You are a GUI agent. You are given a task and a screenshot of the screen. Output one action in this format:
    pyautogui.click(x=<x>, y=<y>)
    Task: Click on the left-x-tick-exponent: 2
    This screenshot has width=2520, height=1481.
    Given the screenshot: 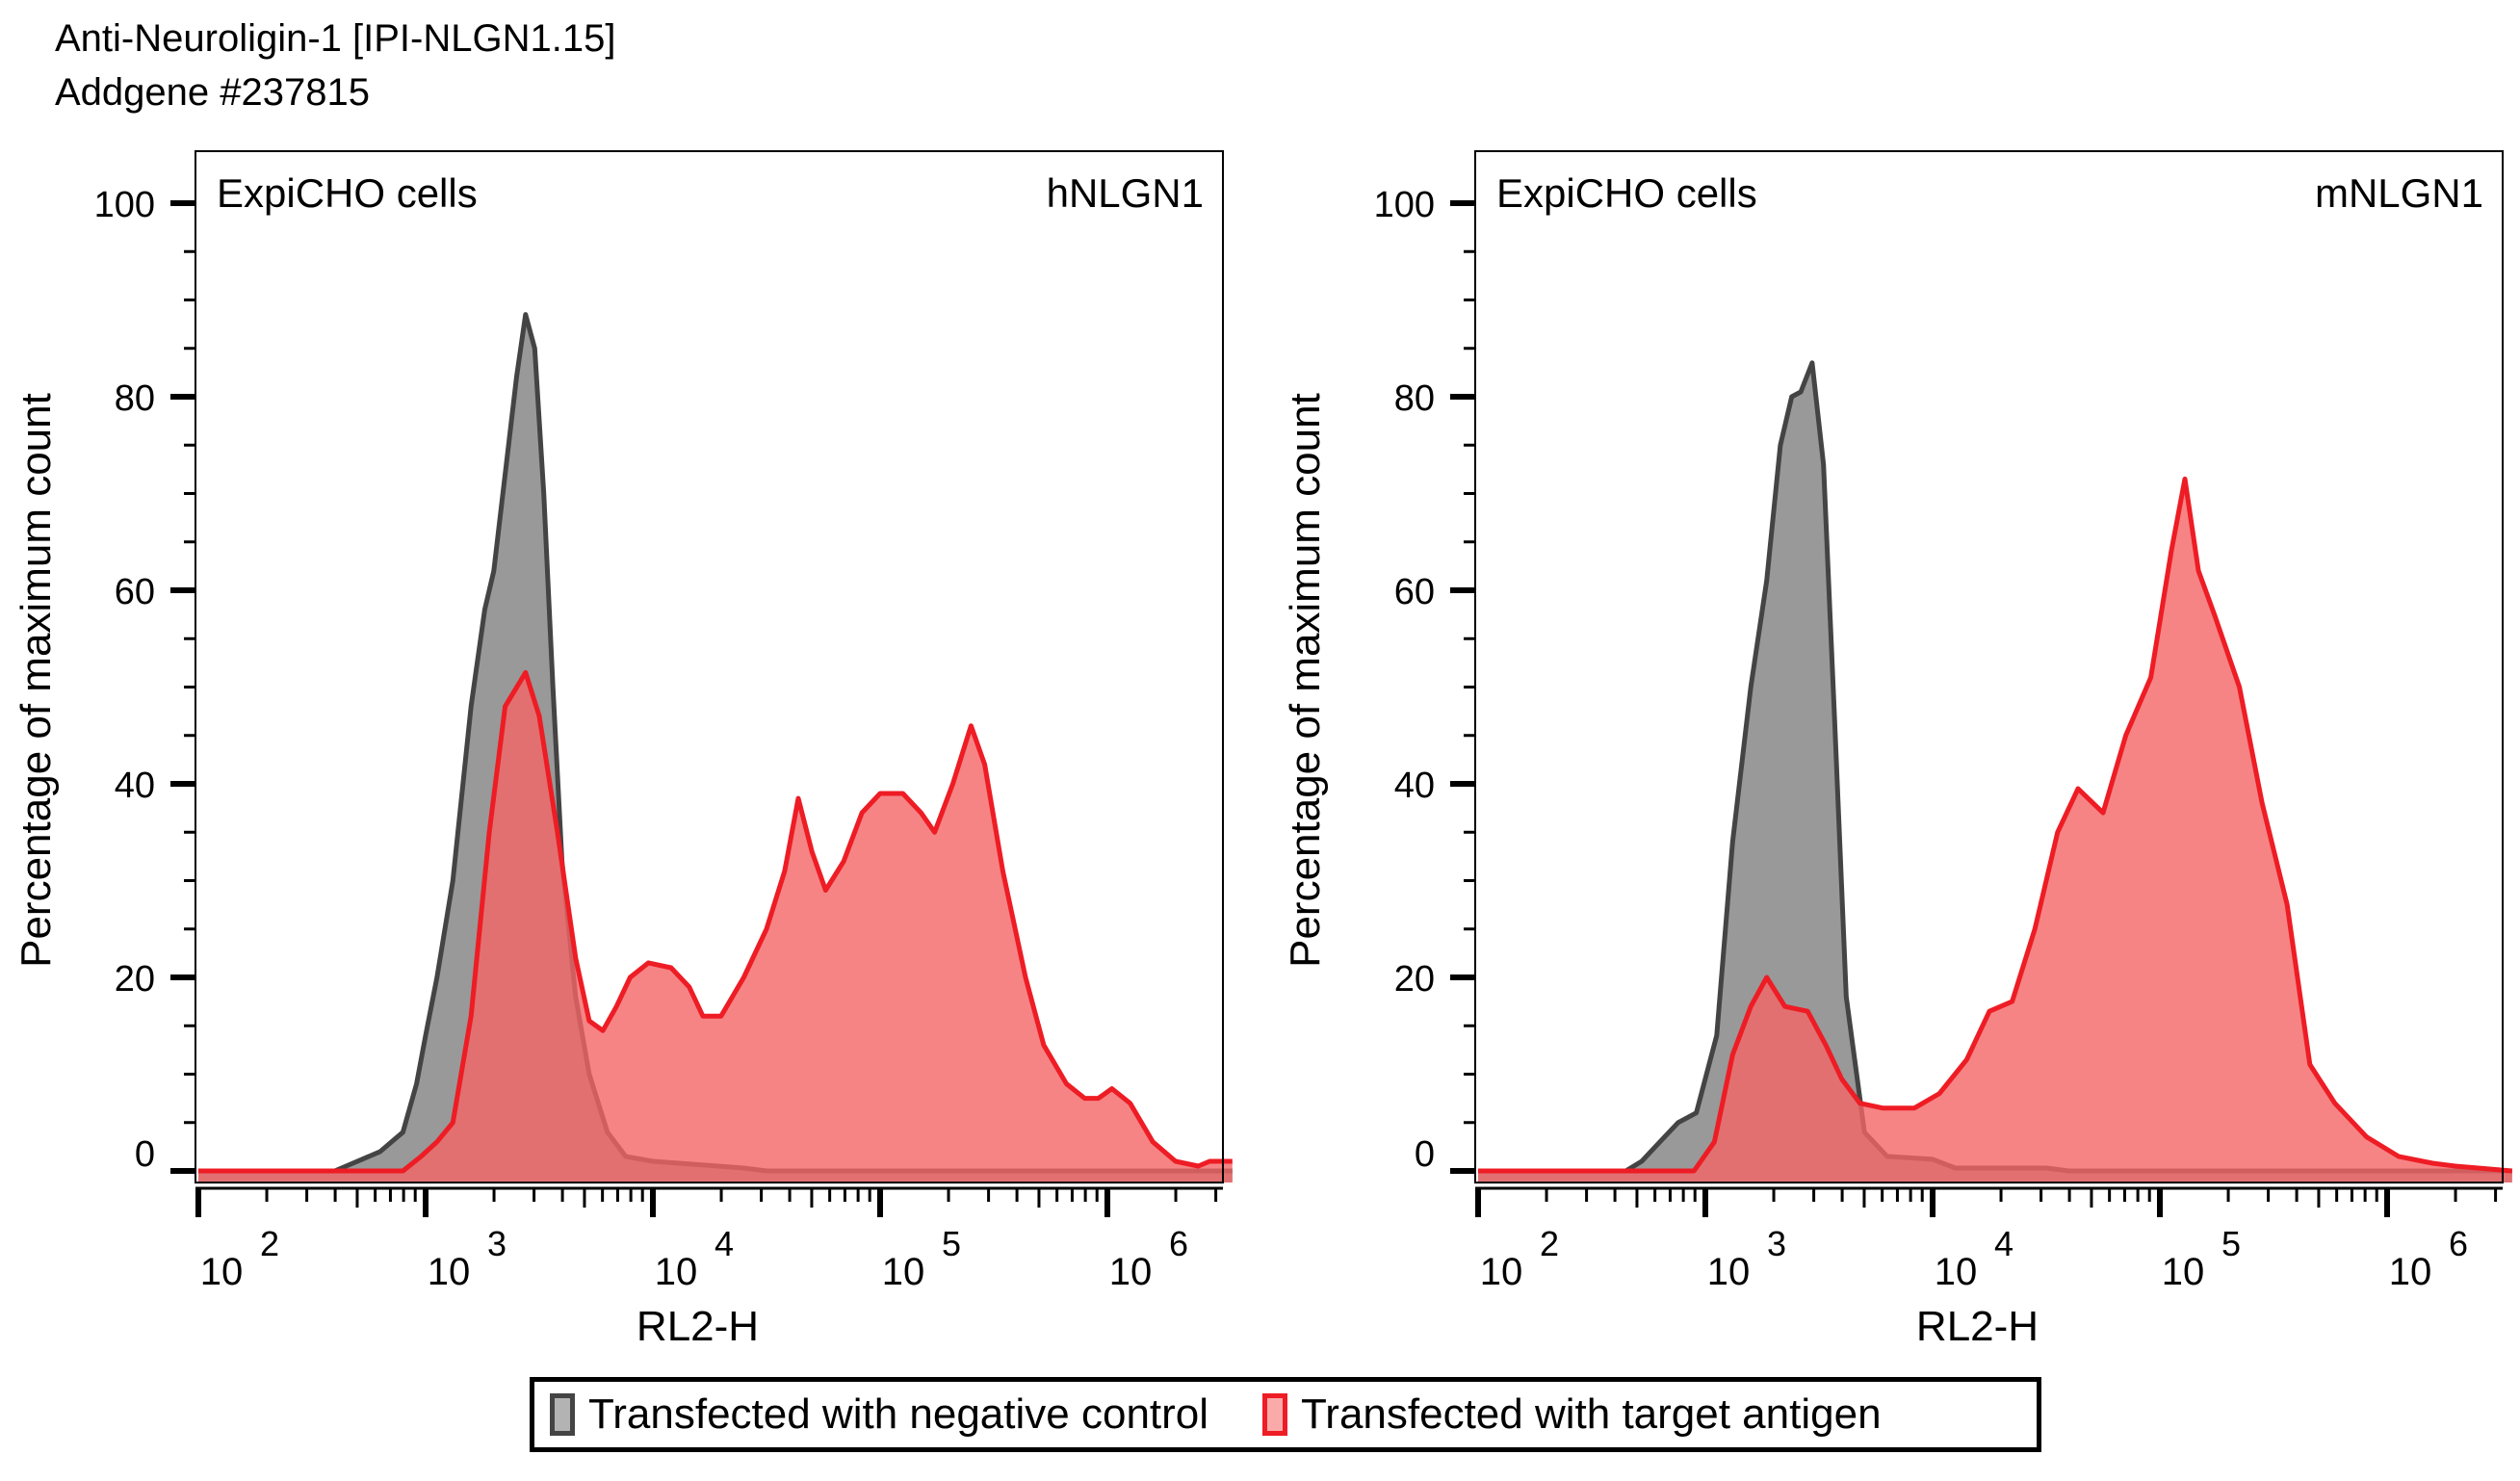 What is the action you would take?
    pyautogui.click(x=269, y=1244)
    